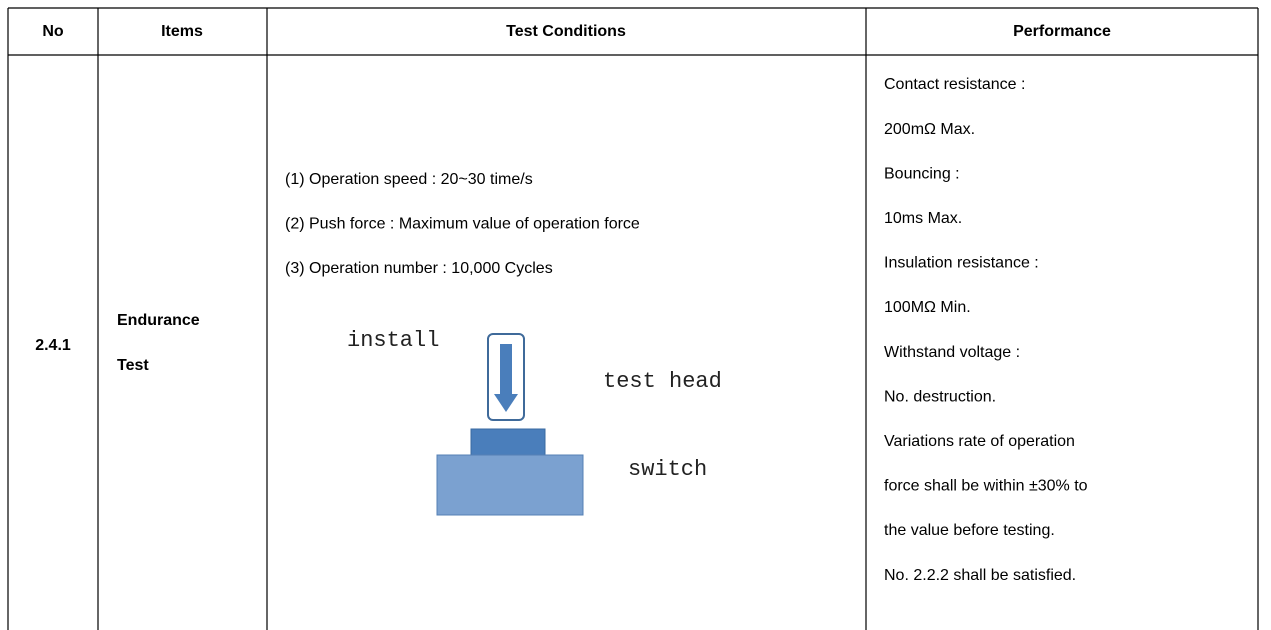 The image size is (1271, 630). I want to click on row-number: 2.4.1, so click(53, 345).